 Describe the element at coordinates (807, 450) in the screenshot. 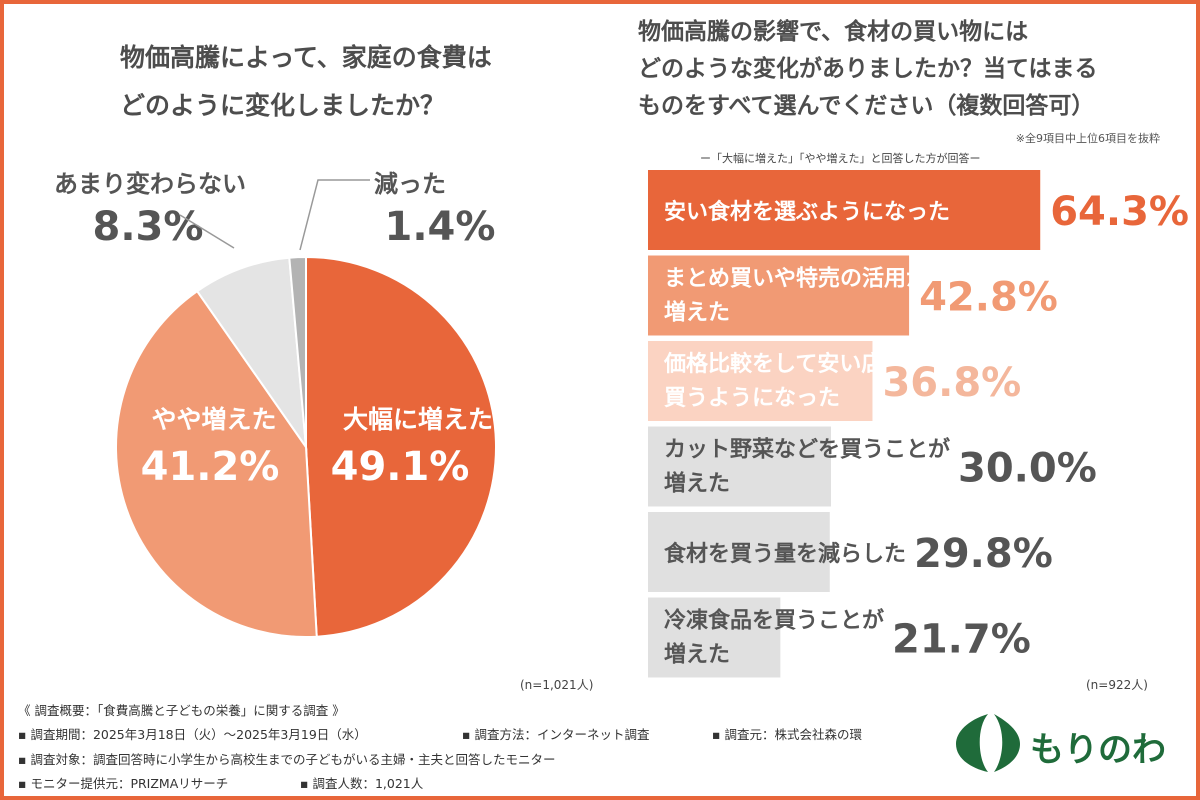

I see `bar-label-3: カット野菜などを買うことが` at that location.